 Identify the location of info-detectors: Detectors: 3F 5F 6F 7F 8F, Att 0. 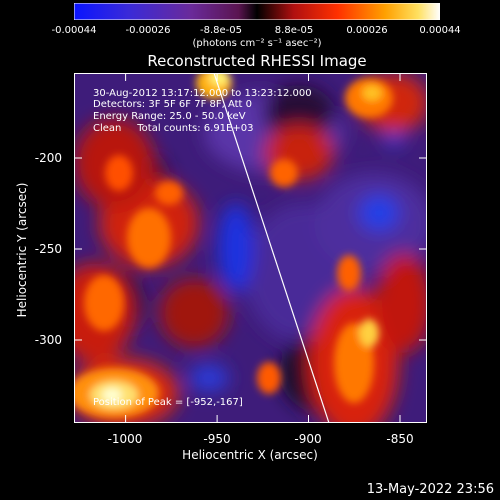
(173, 104).